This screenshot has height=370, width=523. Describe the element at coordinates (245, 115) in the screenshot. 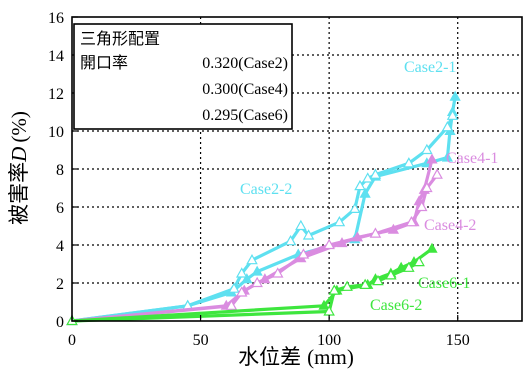

I see `legend-entry-case6: 0.295(Case6)` at that location.